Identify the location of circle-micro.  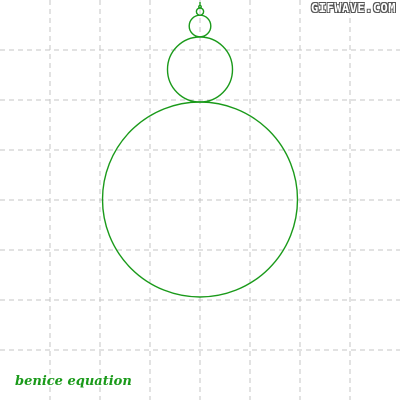
(200, 6).